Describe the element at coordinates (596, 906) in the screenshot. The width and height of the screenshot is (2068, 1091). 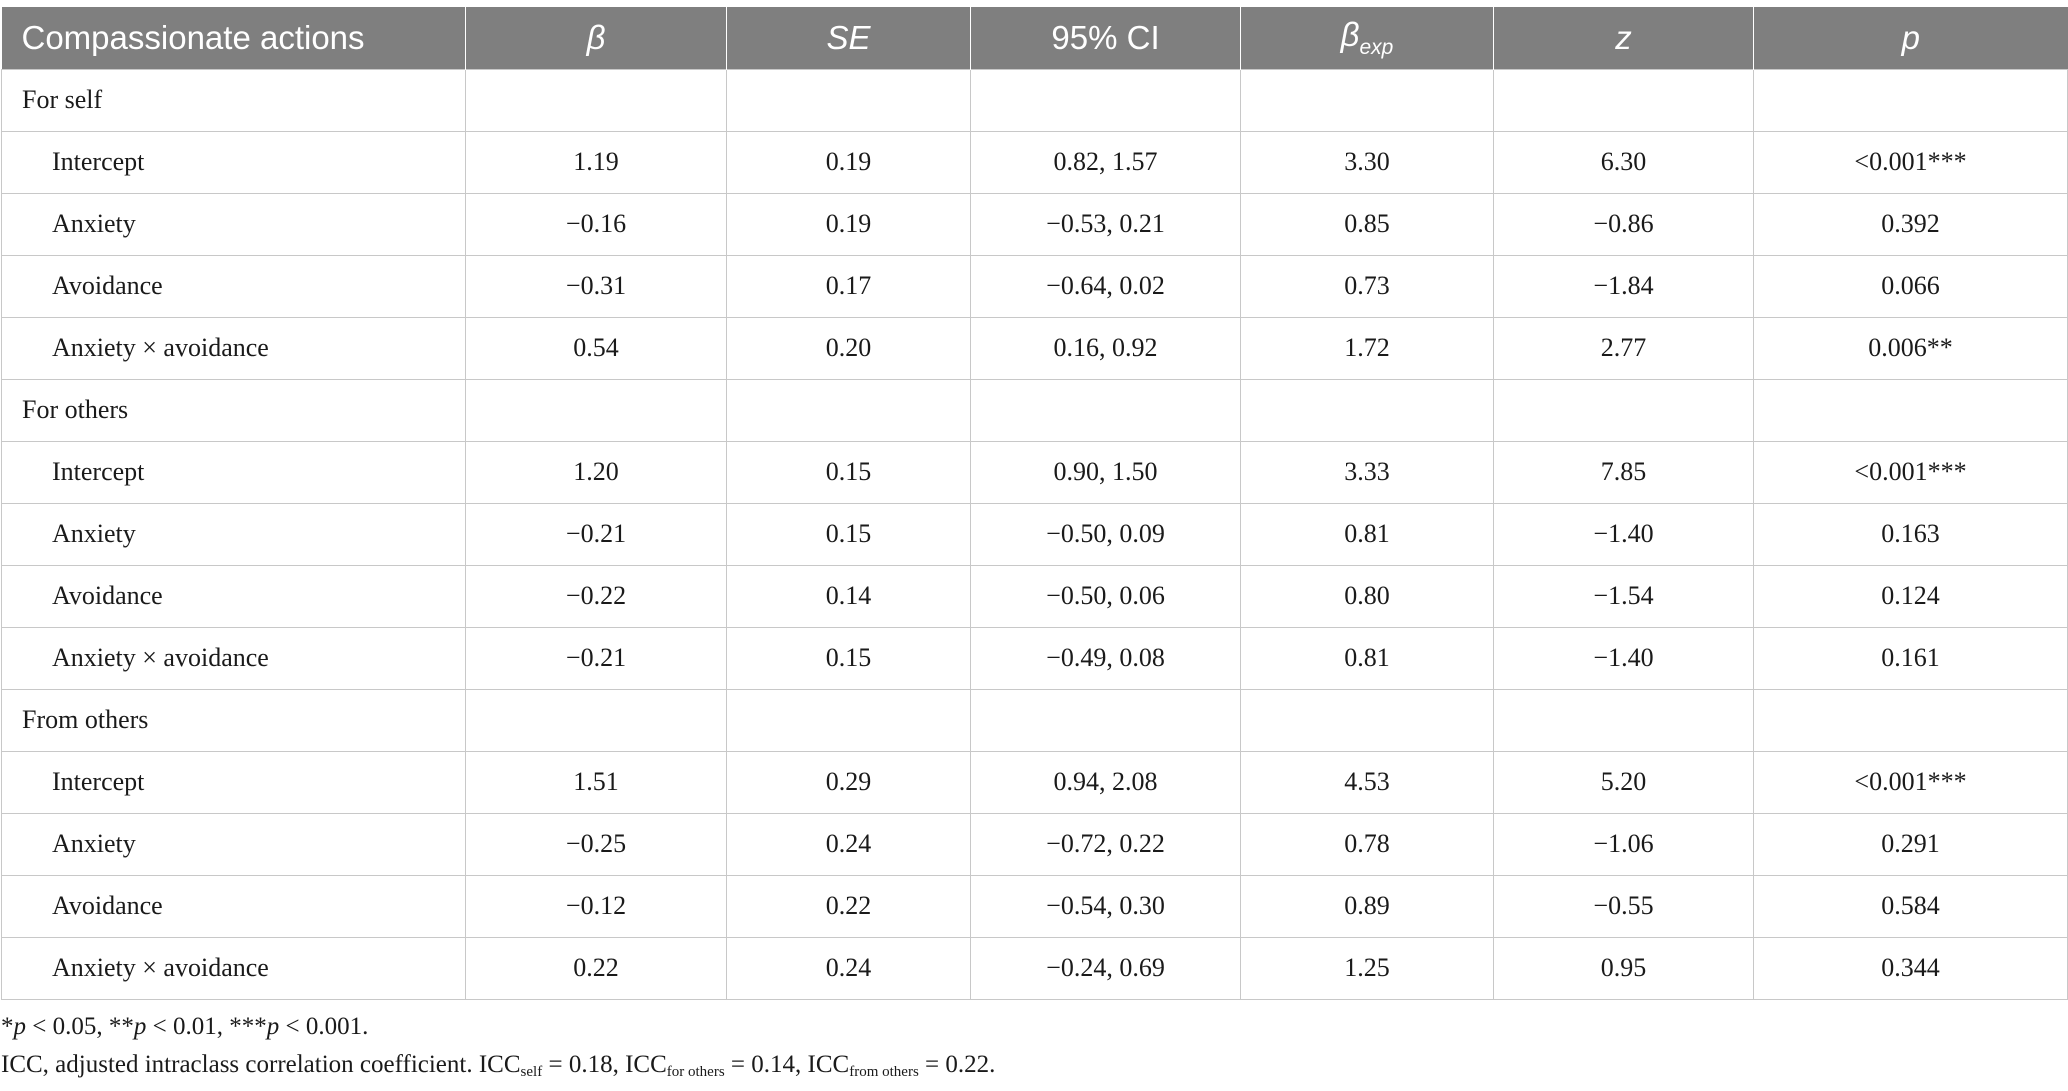
I see `cell-beta: −0.12` at that location.